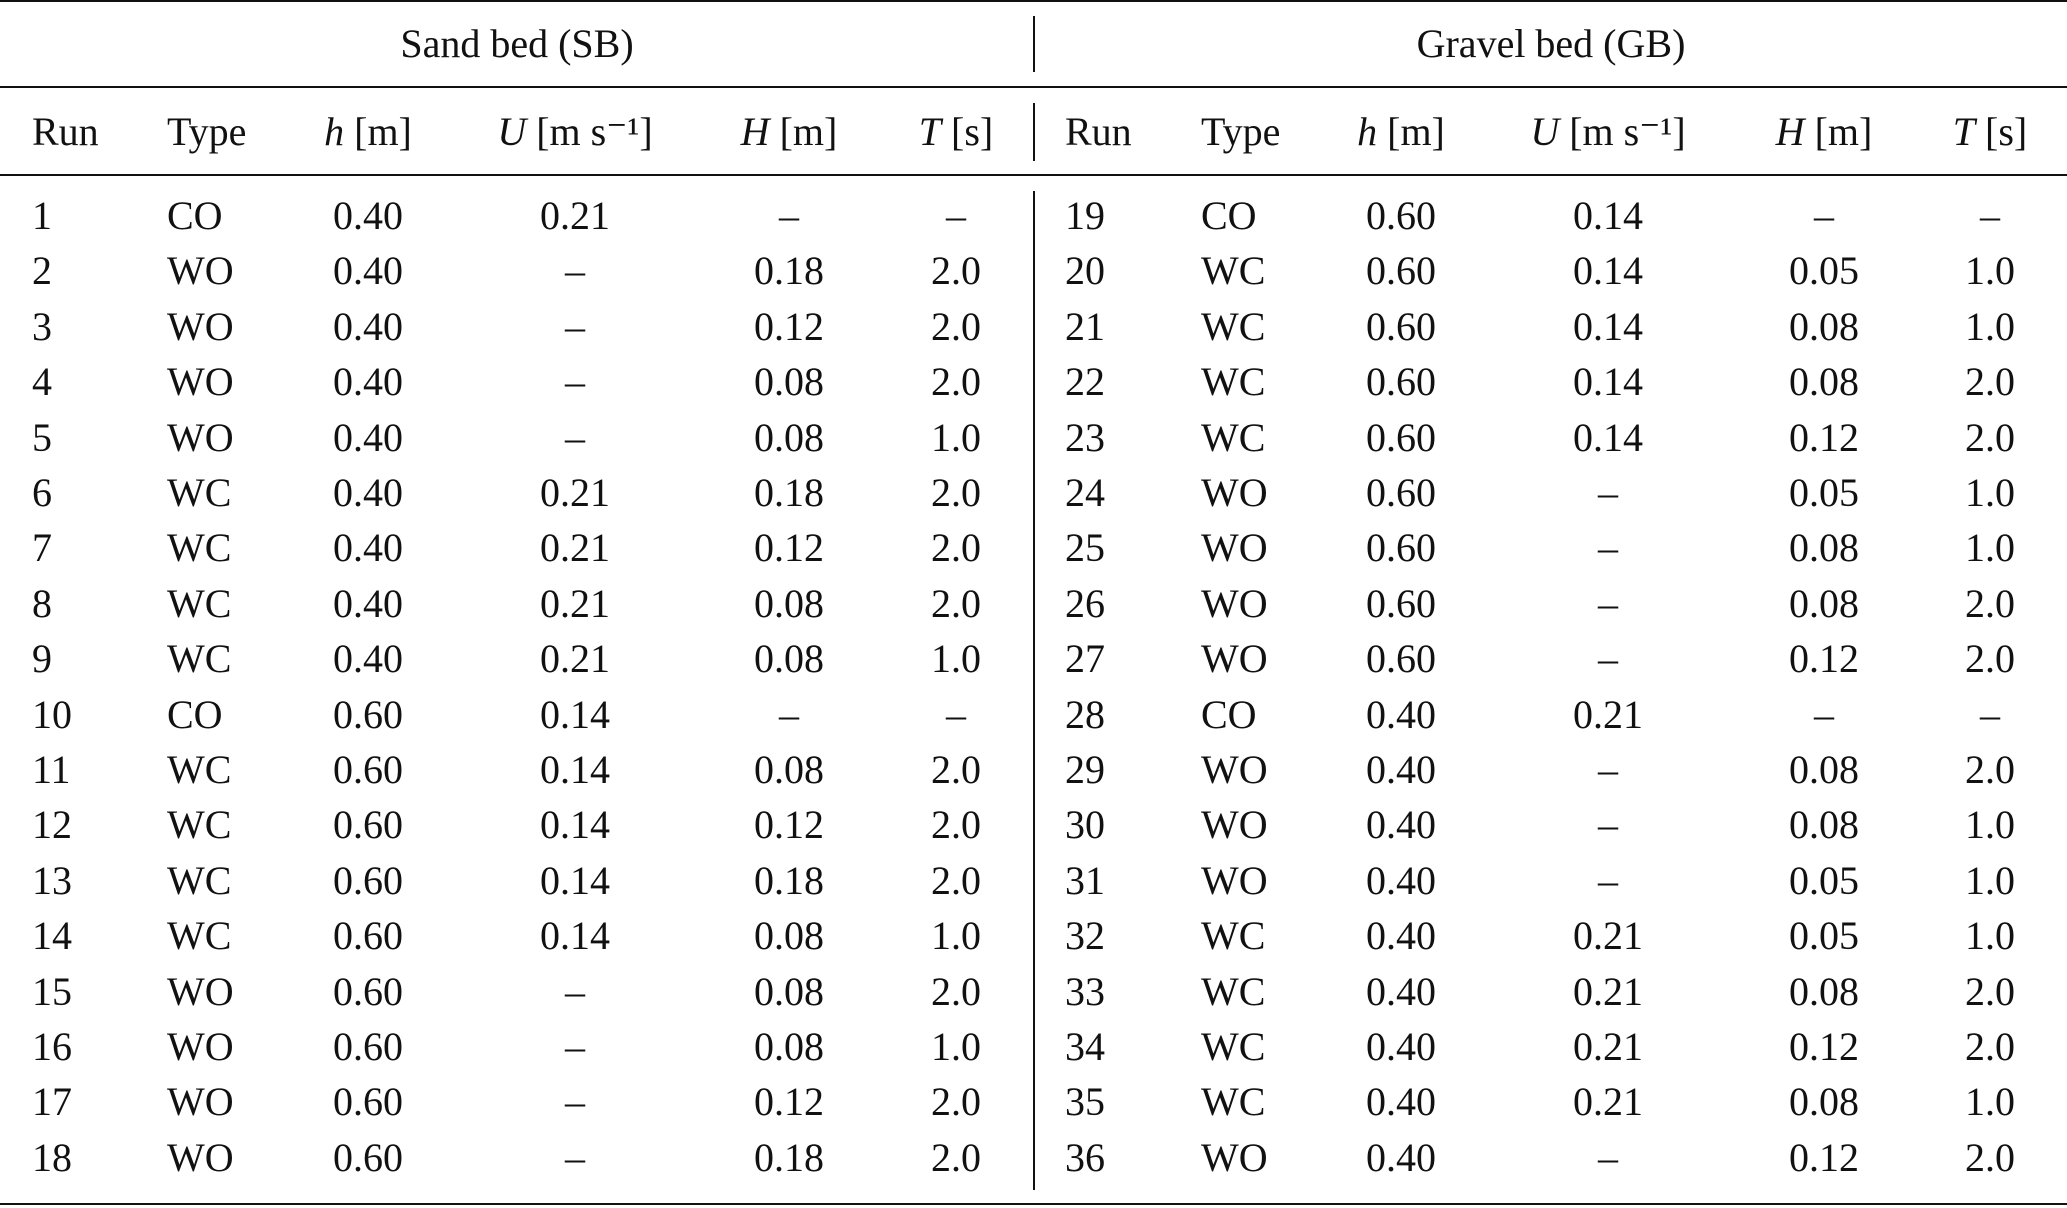 The image size is (2067, 1208). What do you see at coordinates (52, 1046) in the screenshot?
I see `table-cell: 16` at bounding box center [52, 1046].